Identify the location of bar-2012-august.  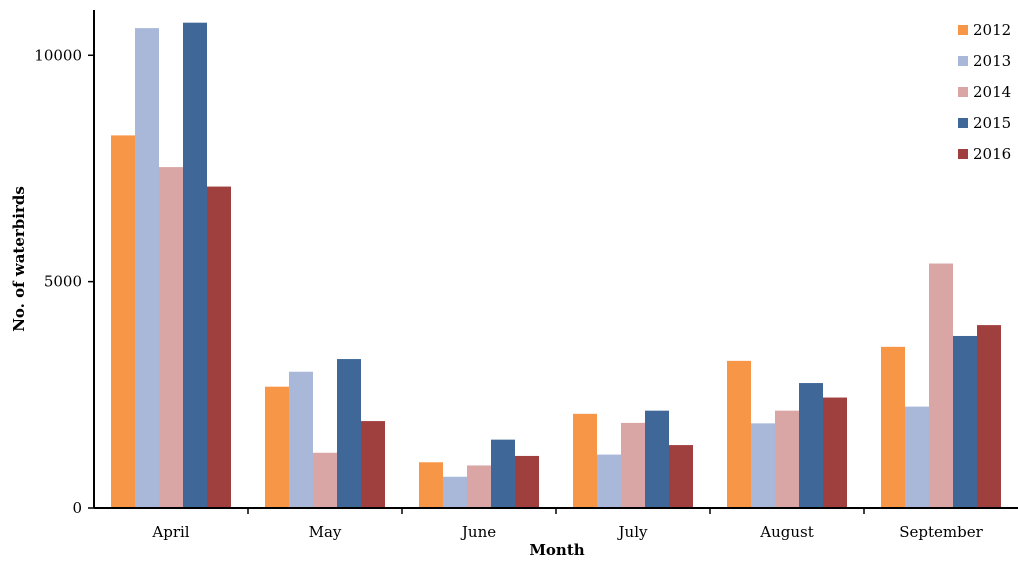
(739, 434).